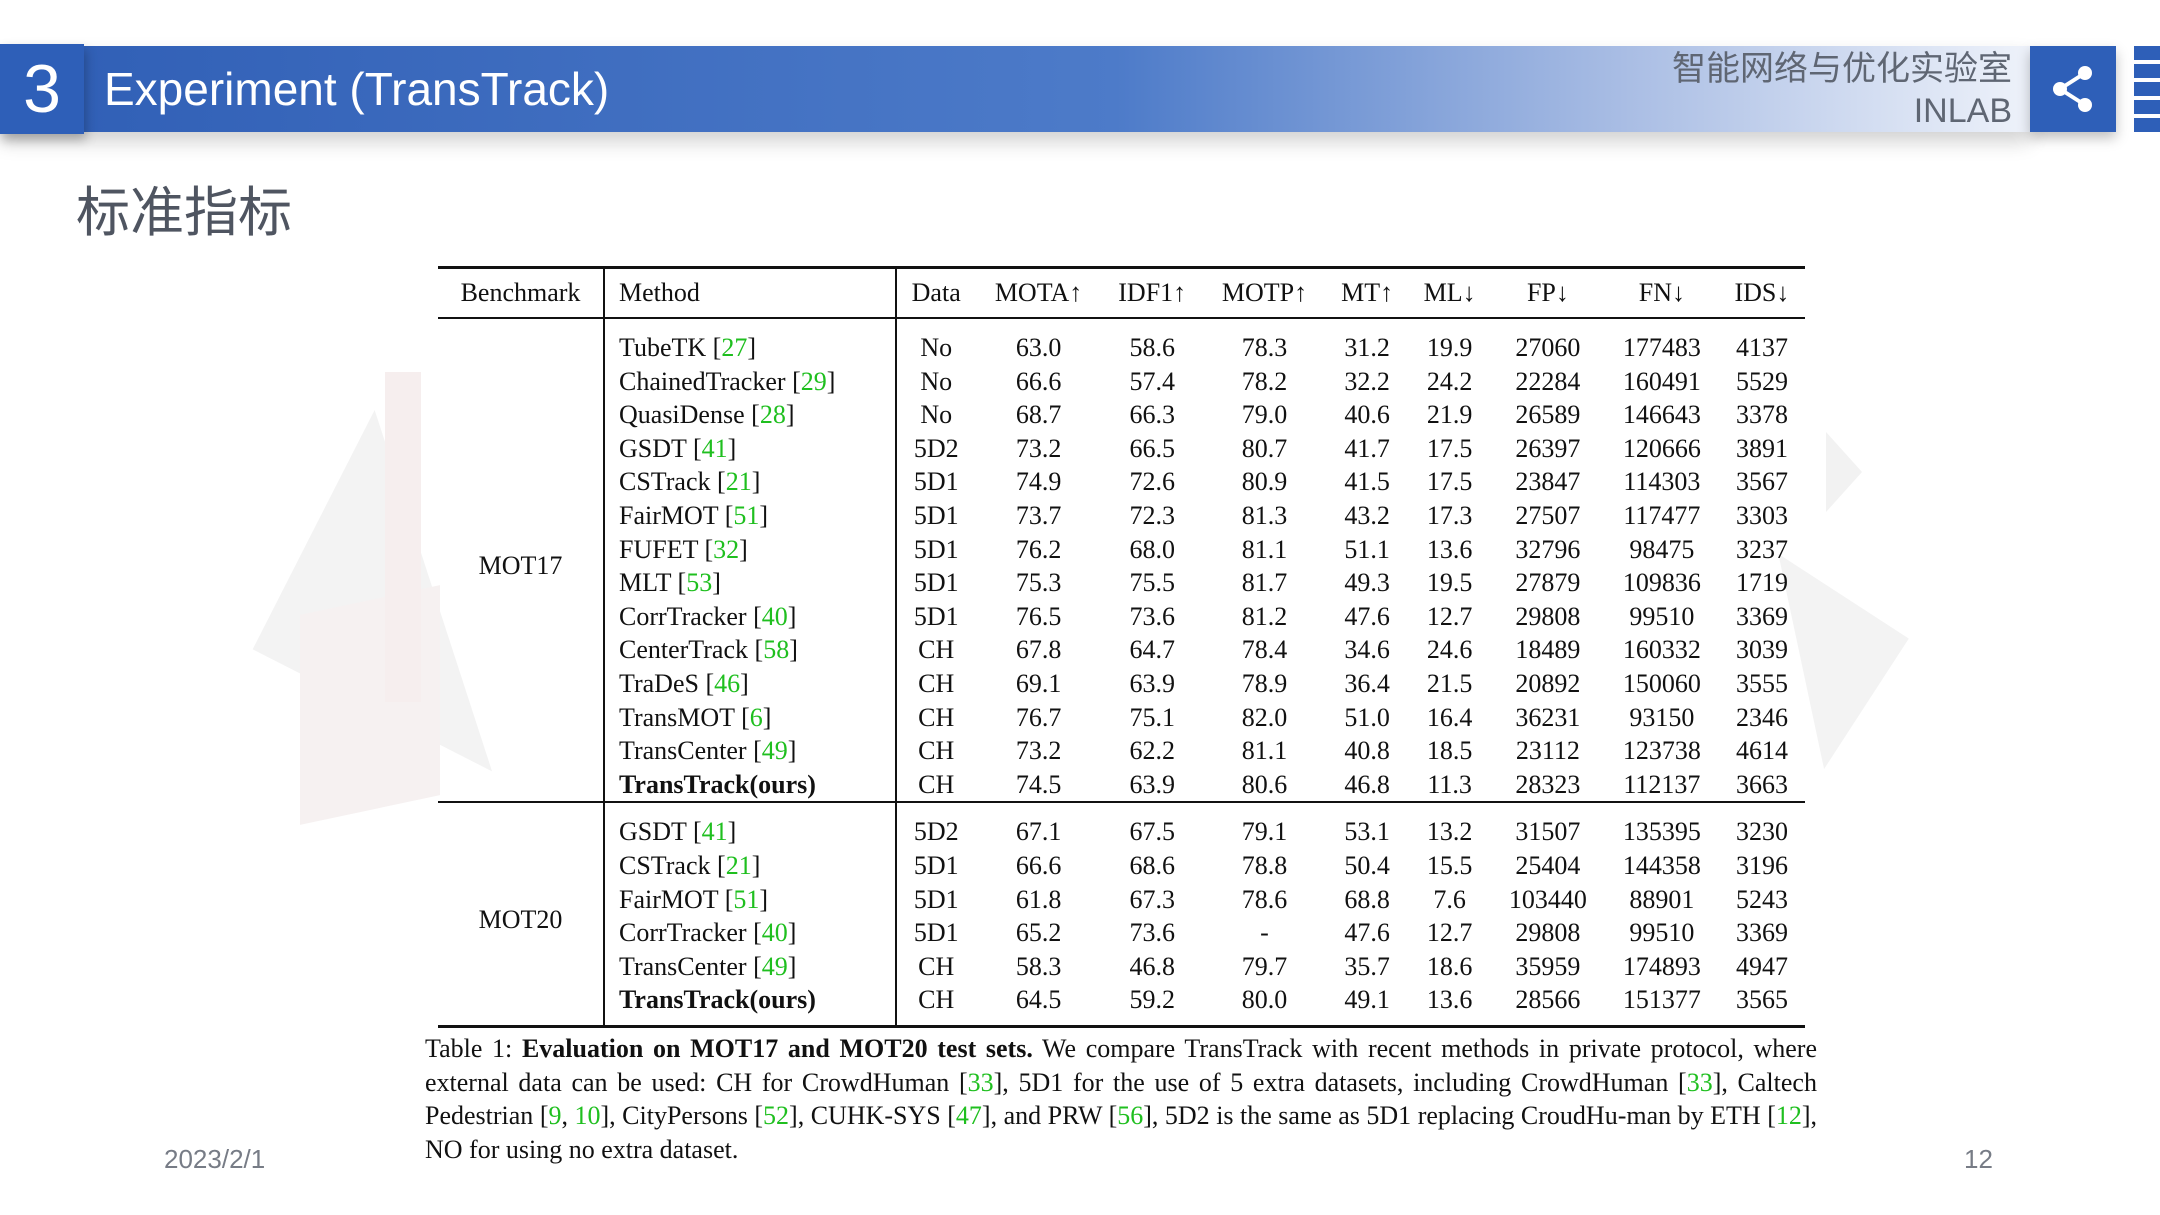  I want to click on value-cell: 23112, so click(1547, 751).